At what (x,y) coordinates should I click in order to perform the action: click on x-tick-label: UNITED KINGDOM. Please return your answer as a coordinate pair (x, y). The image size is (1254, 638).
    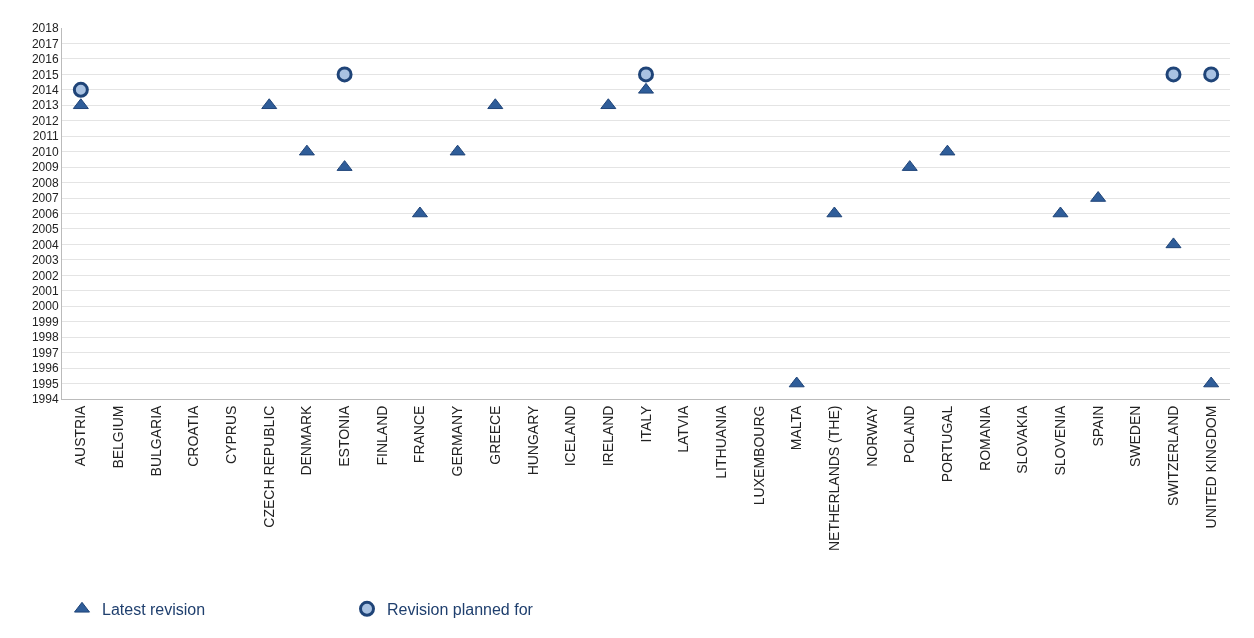
    Looking at the image, I should click on (1210, 467).